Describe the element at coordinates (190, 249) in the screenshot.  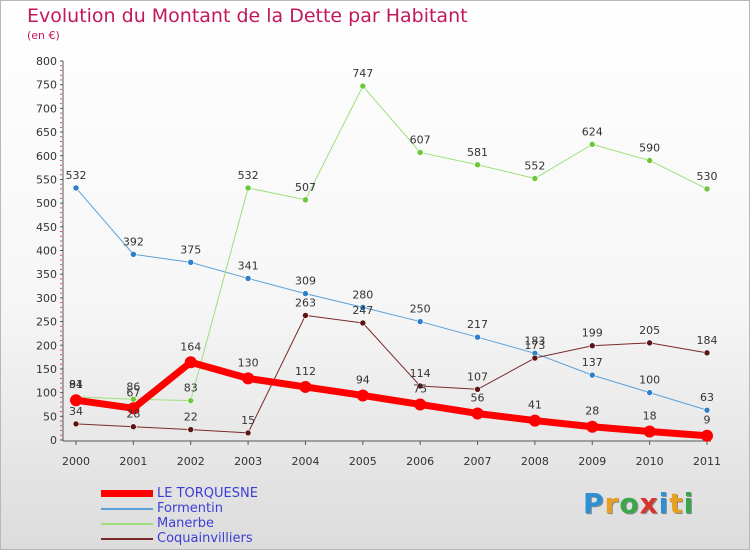
I see `data-label-formentin: 375` at that location.